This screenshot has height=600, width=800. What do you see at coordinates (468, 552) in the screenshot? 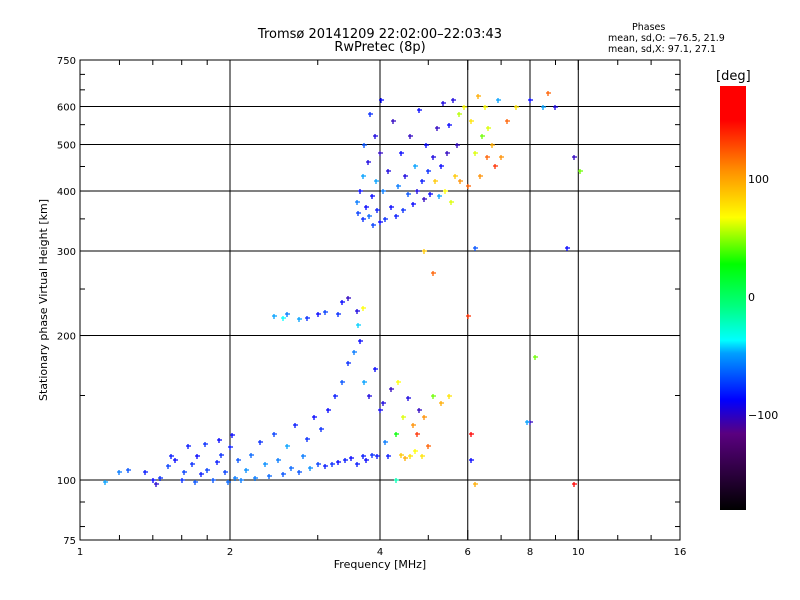
I see `x-tick-label: 6` at bounding box center [468, 552].